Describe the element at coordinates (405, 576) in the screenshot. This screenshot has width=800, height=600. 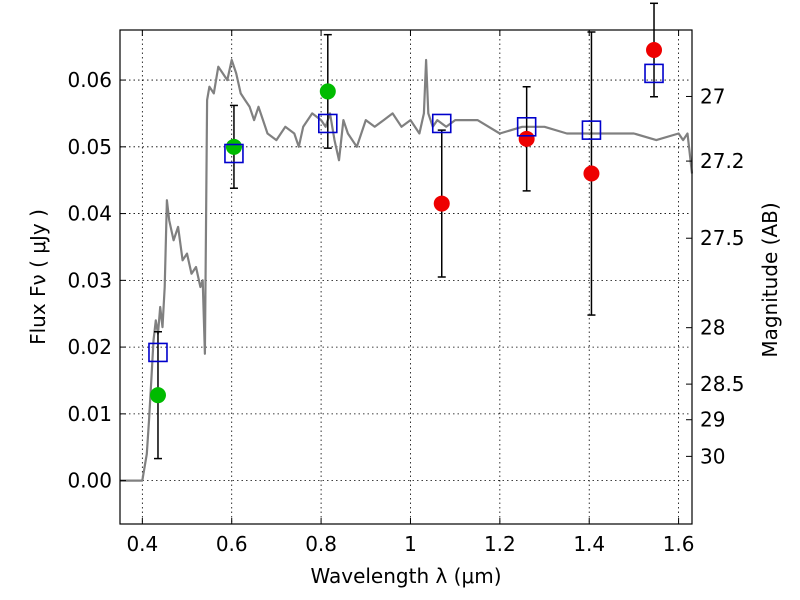
I see `x-axis-label: Wavelength λ (μm)` at that location.